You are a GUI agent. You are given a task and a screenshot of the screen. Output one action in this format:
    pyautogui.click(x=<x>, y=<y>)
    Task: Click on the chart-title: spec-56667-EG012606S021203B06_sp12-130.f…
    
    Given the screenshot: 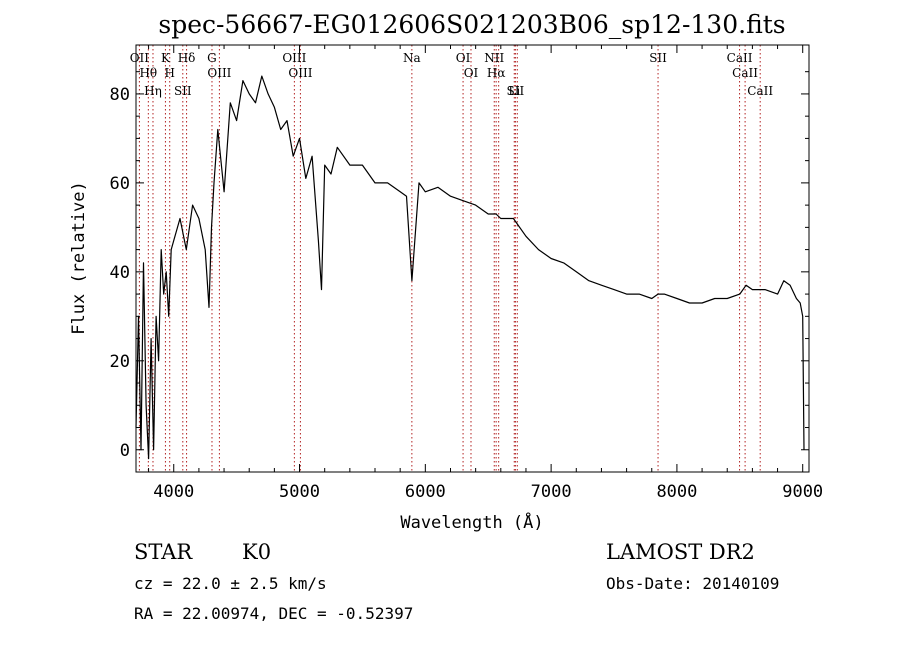 What is the action you would take?
    pyautogui.click(x=471, y=24)
    